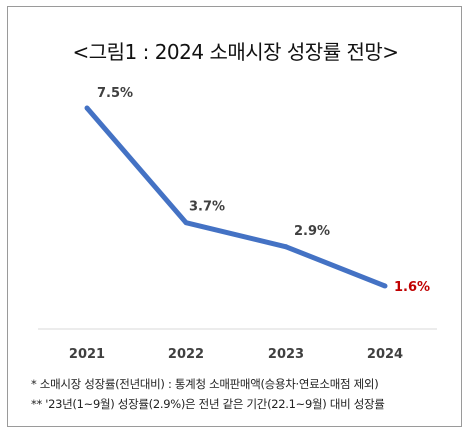 Image resolution: width=471 pixels, height=436 pixels. What do you see at coordinates (412, 287) in the screenshot?
I see `data-label-2024: 1.6%` at bounding box center [412, 287].